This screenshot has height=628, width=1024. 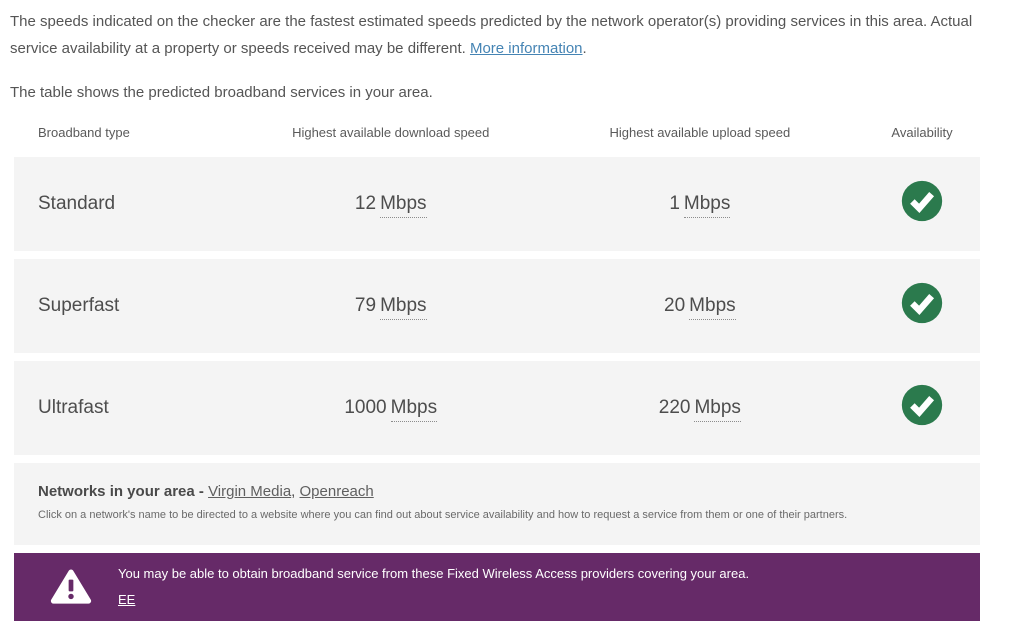 I want to click on column-header-availability: Availability, so click(x=922, y=132).